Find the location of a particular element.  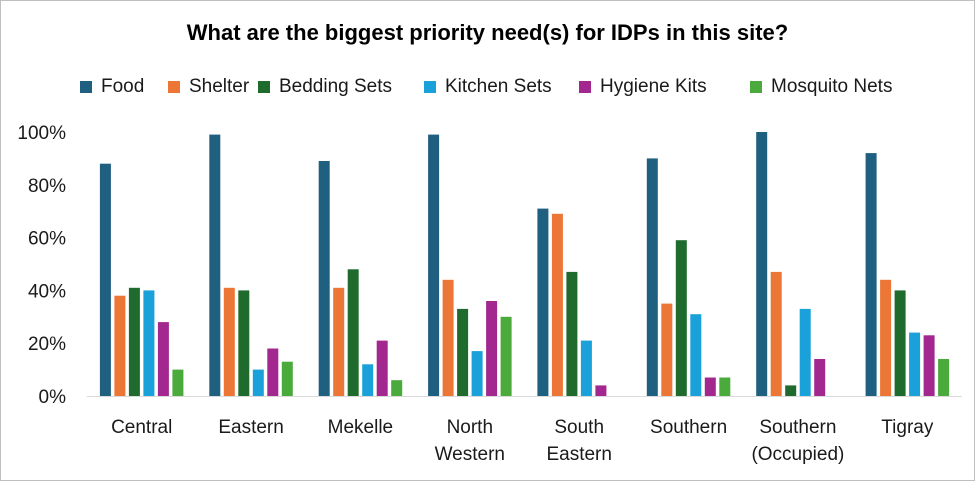

bar-mosquito-nets-north-western is located at coordinates (506, 356).